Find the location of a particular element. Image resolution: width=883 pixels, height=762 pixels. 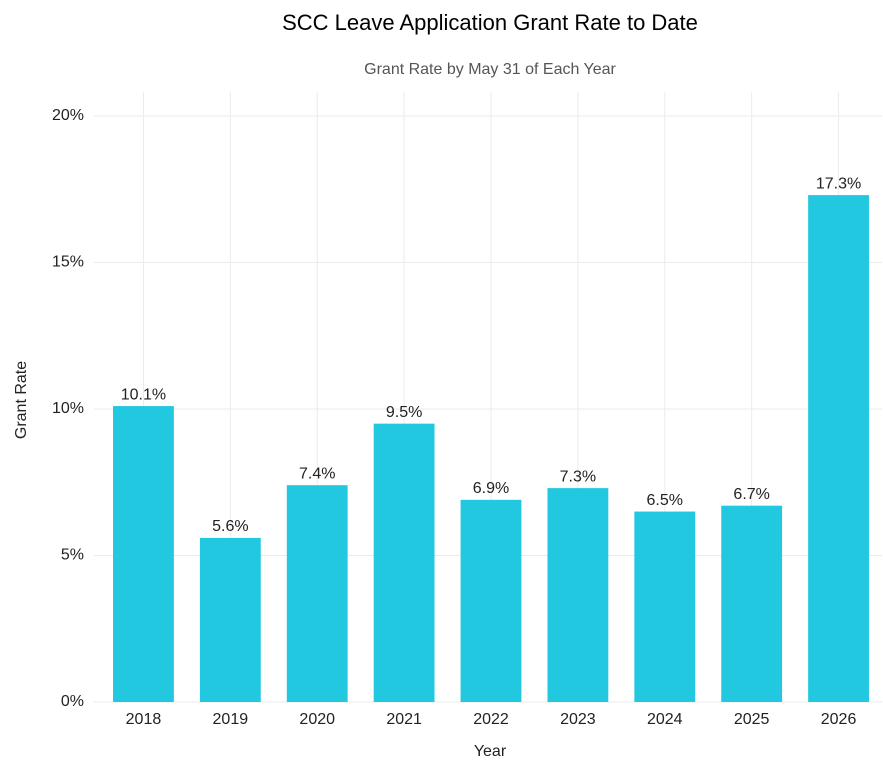

data-label: 6.5% is located at coordinates (665, 500).